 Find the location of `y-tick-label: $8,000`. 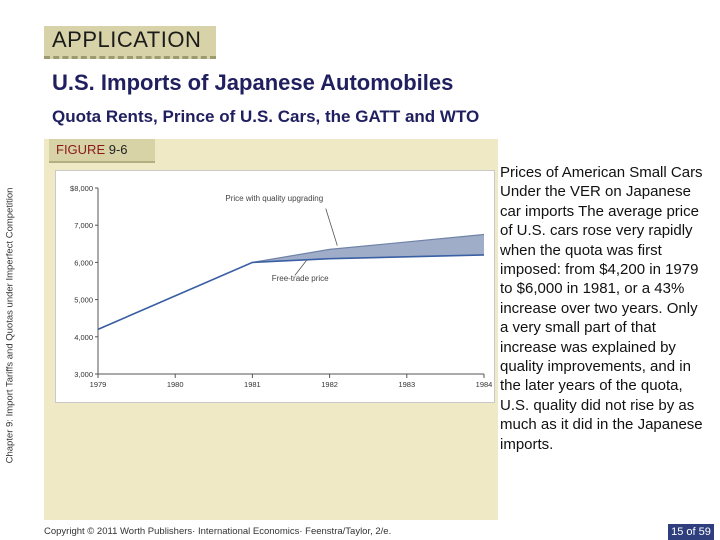

y-tick-label: $8,000 is located at coordinates (81, 188).